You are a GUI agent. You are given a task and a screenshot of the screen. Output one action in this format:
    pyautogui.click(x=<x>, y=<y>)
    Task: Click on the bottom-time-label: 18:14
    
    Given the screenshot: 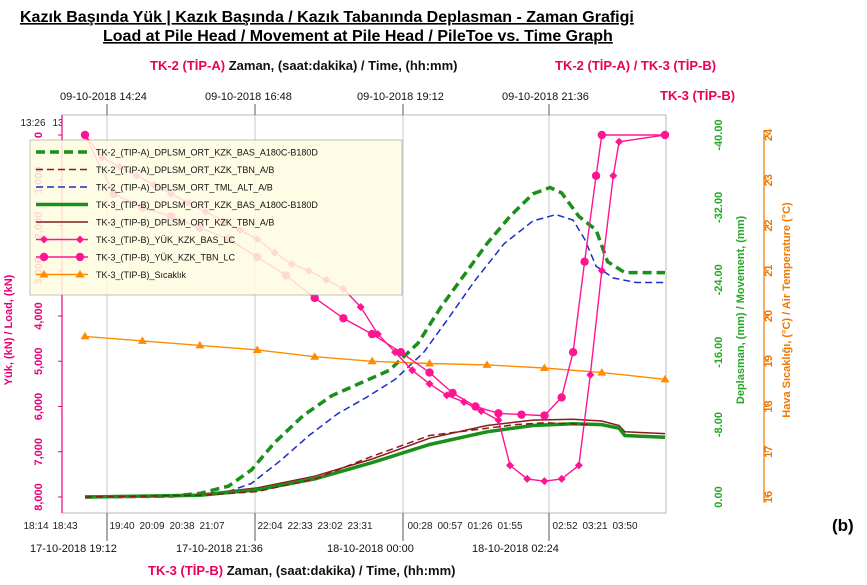 What is the action you would take?
    pyautogui.click(x=35, y=526)
    